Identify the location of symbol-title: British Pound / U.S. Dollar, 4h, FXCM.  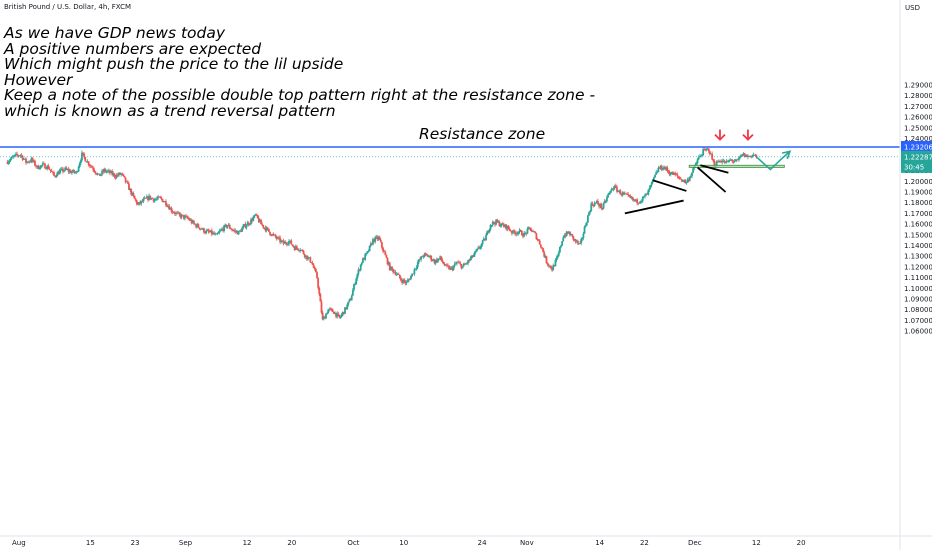
(68, 7).